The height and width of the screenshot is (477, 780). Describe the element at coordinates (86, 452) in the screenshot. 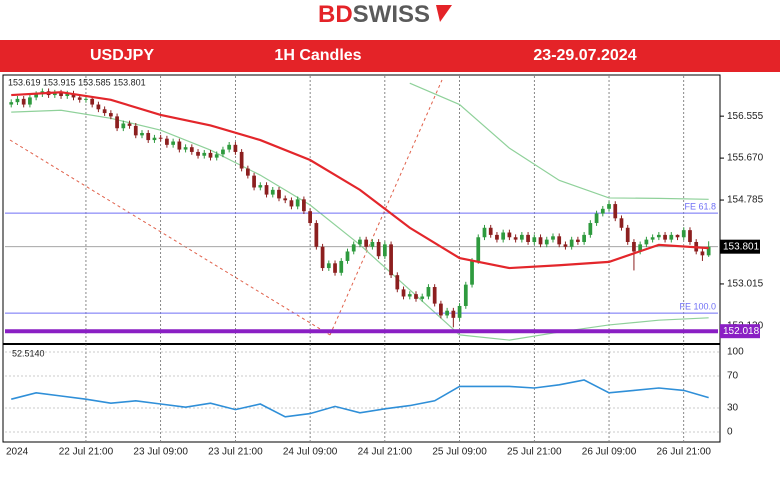

I see `x-tick-label: 22 Jul 21:00` at that location.